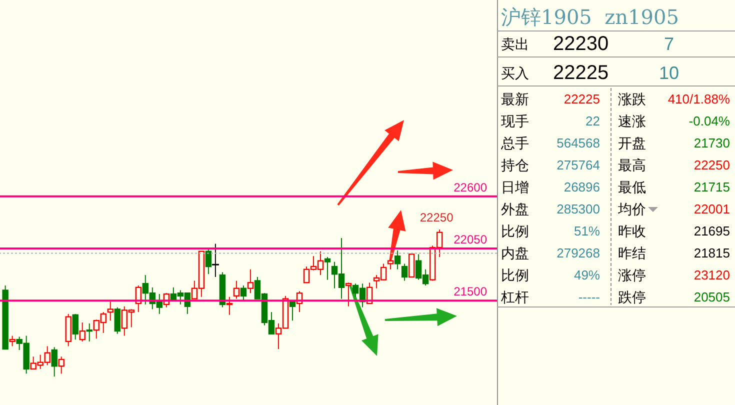 This screenshot has width=735, height=405. I want to click on category-label: 内盘, so click(515, 253).